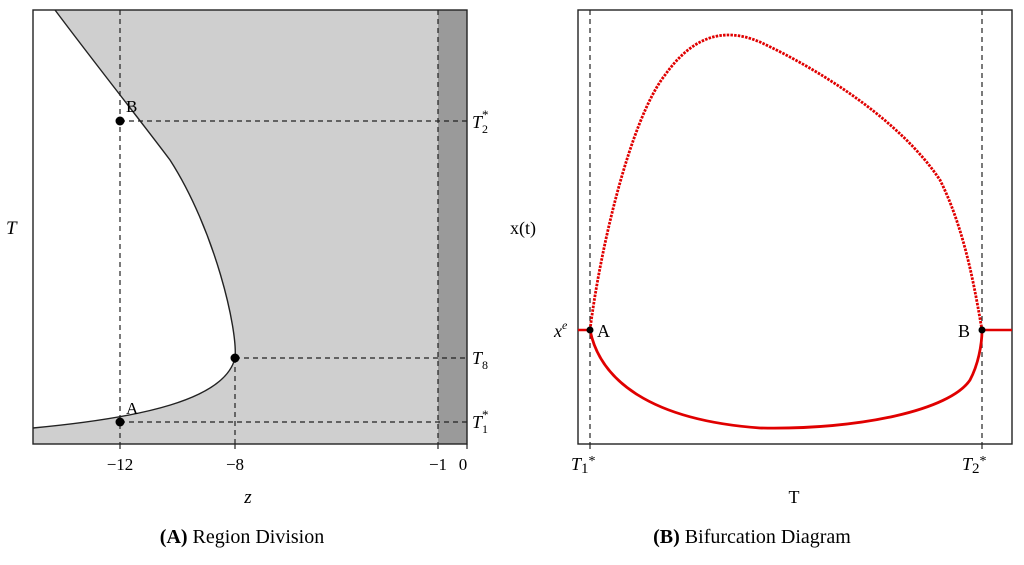 This screenshot has height=565, width=1024. Describe the element at coordinates (12, 228) in the screenshot. I see `y-axis-label-a: T` at that location.